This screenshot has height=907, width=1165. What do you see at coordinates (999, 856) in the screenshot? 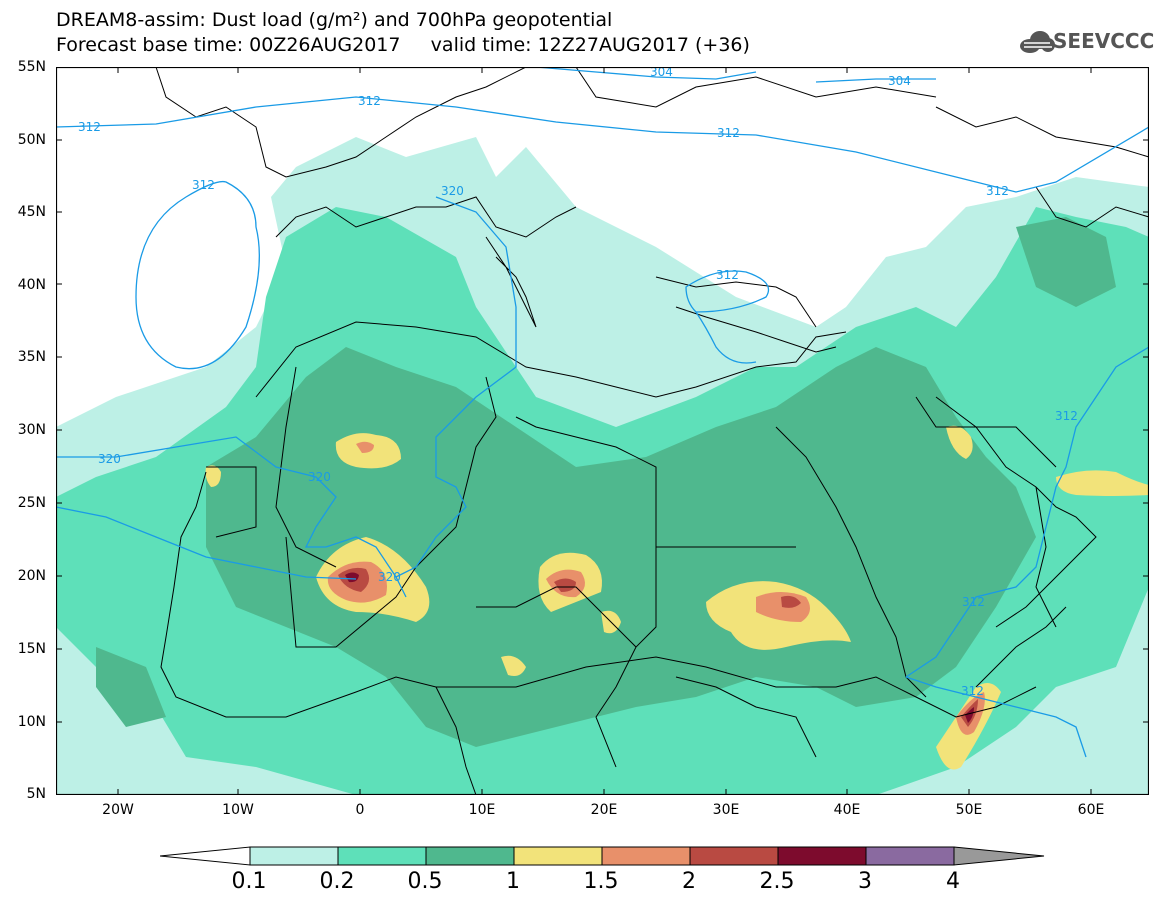
I see `colorbar-upper-arrow` at bounding box center [999, 856].